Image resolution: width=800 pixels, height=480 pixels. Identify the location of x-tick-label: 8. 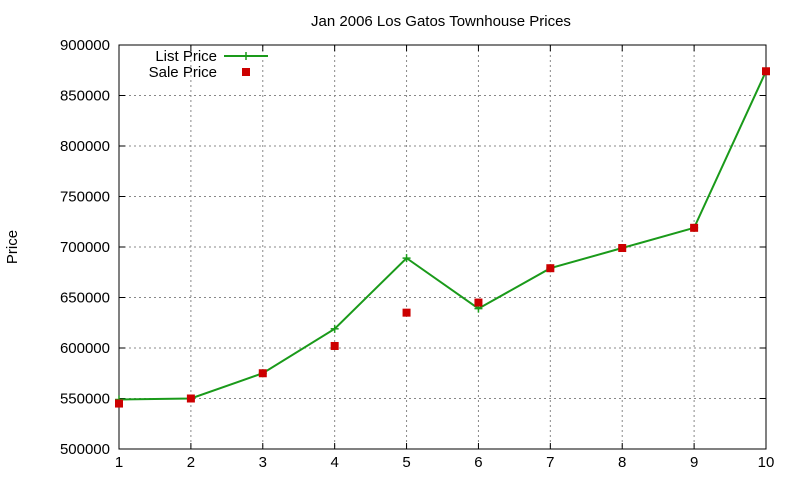
(622, 462).